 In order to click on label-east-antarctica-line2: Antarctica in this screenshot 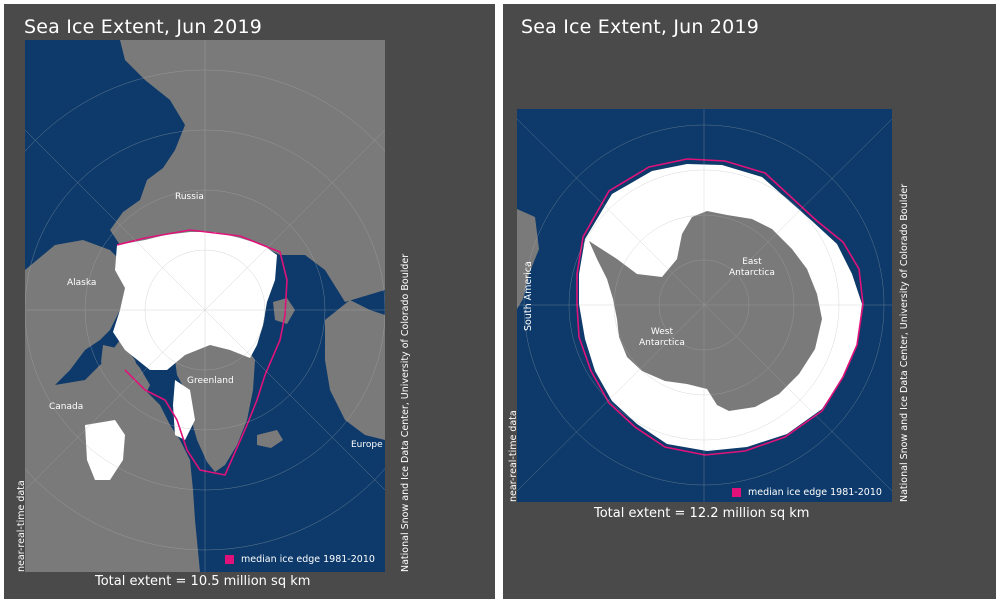, I will do `click(752, 273)`.